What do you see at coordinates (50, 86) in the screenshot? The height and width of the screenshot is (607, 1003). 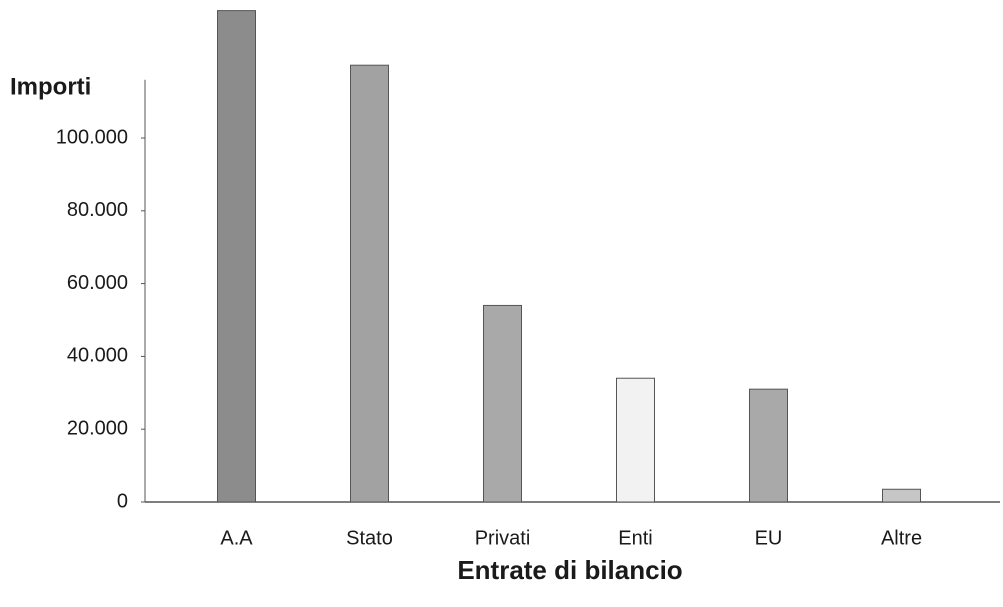 I see `y-axis-title: Importi` at bounding box center [50, 86].